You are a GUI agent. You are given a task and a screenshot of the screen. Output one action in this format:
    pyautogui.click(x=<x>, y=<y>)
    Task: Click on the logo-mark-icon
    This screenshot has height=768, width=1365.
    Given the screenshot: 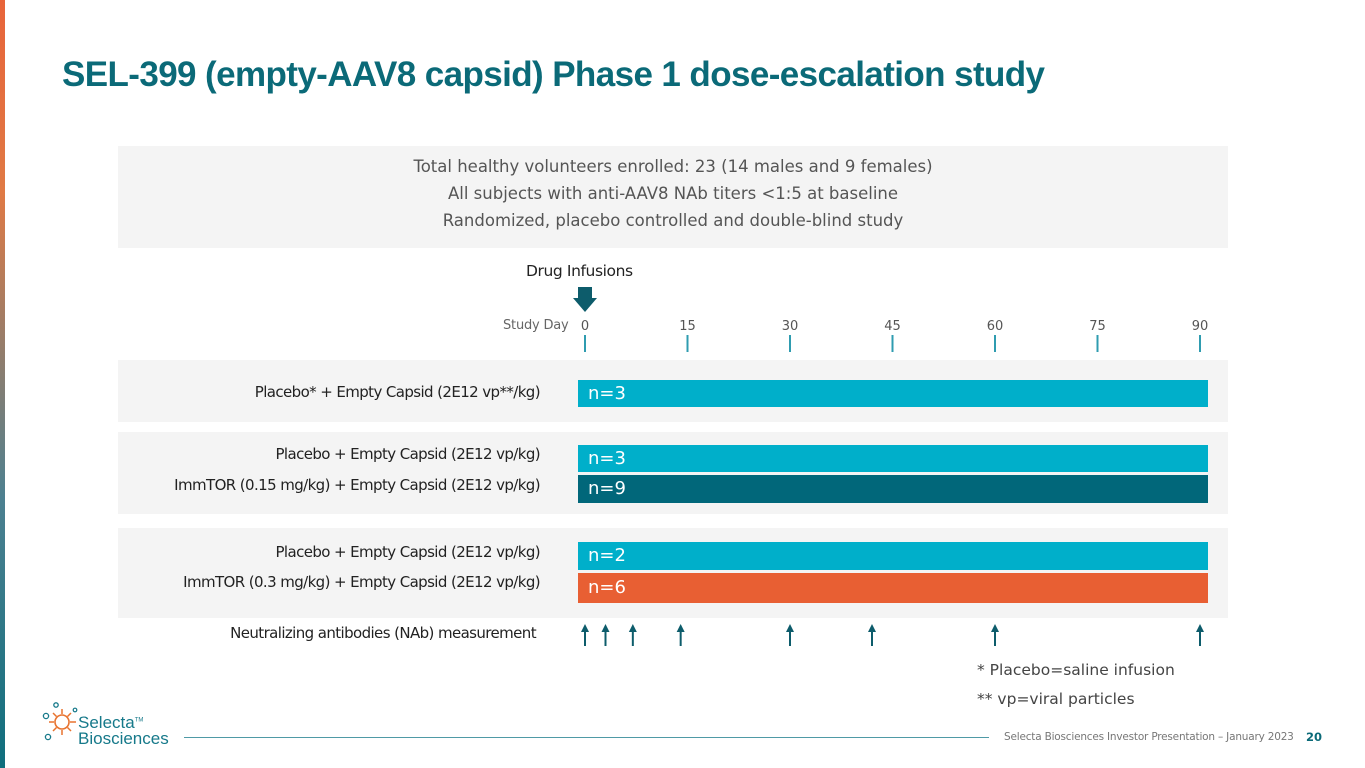 What is the action you would take?
    pyautogui.click(x=60, y=721)
    